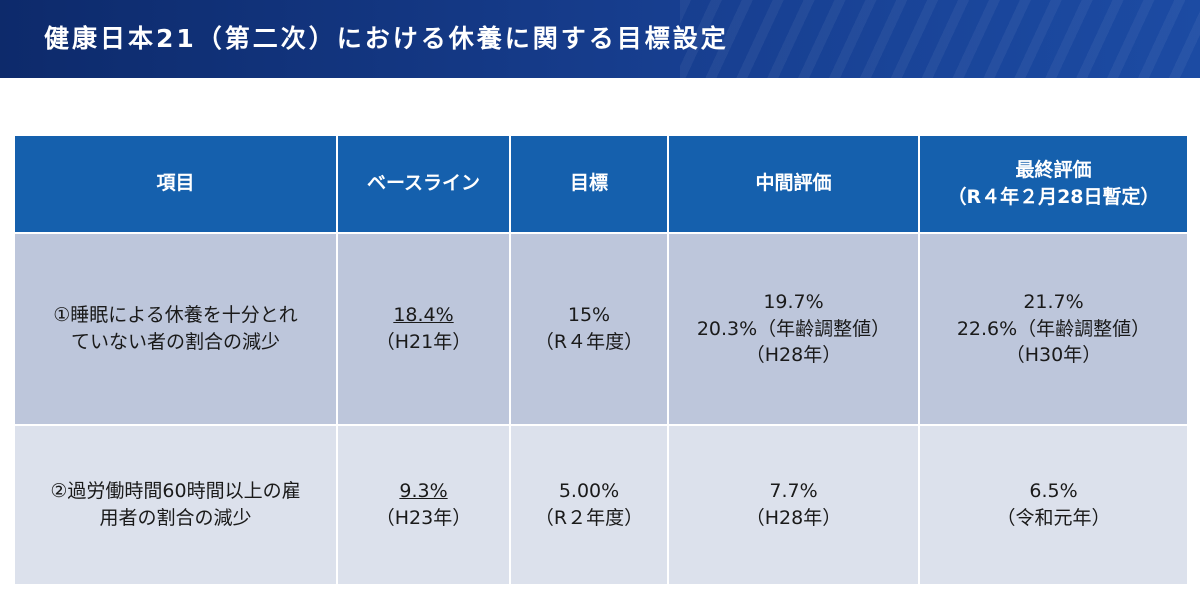 The image size is (1200, 589). Describe the element at coordinates (1053, 505) in the screenshot. I see `row2-final: 6.5% （令和元年）` at that location.